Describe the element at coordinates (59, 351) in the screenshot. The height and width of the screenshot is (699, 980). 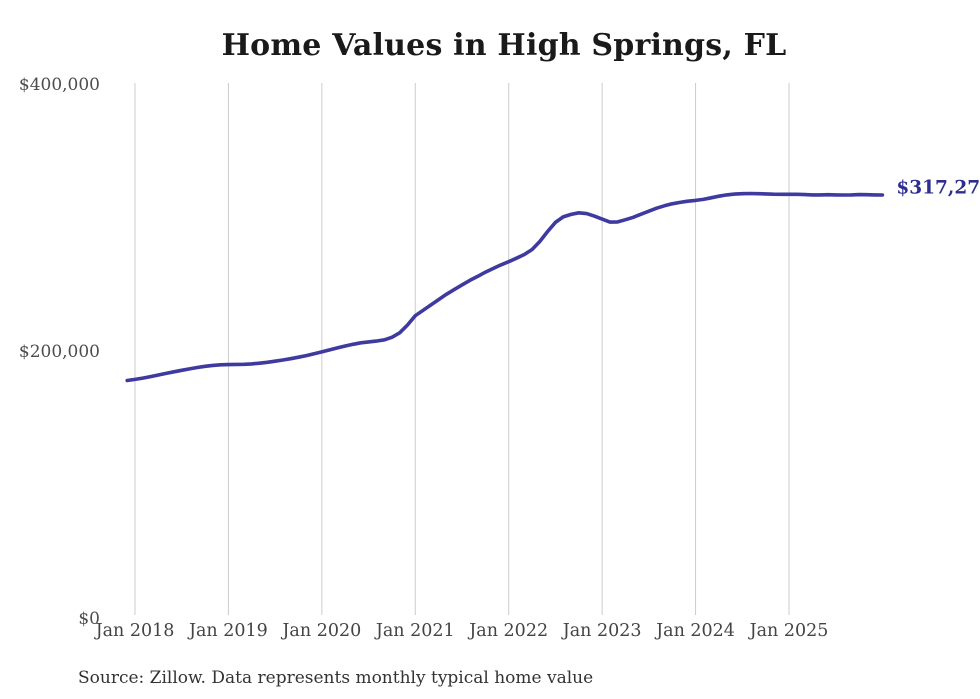
I see `y-tick-label: $200,000` at that location.